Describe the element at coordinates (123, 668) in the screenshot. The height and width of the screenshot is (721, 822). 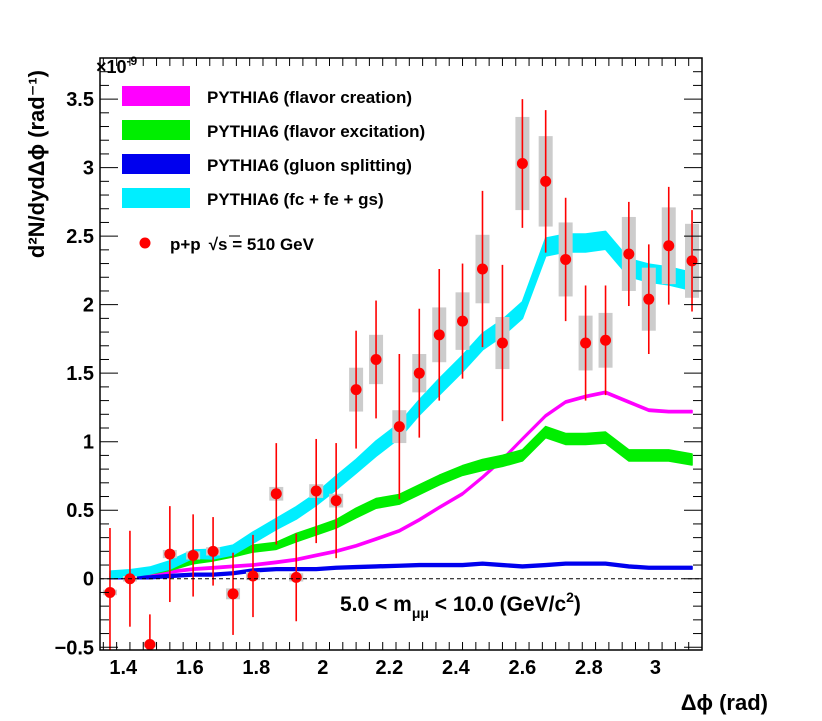
I see `x-tick-label: 1.4` at that location.